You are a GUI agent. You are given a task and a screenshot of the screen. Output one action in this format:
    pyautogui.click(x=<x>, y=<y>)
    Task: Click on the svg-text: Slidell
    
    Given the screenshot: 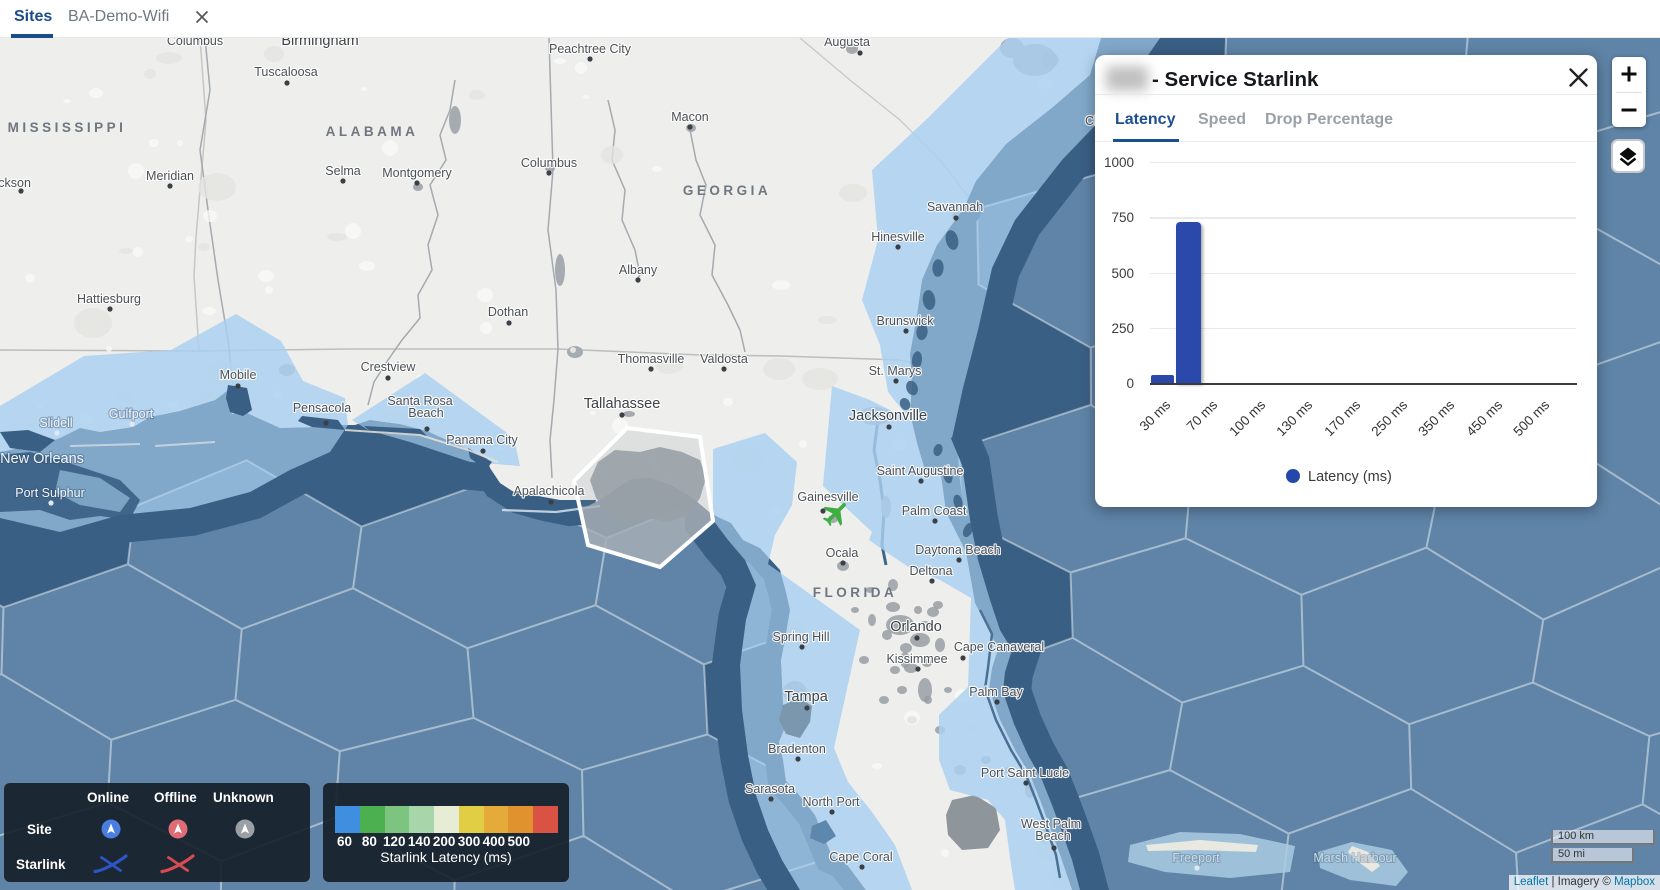 What is the action you would take?
    pyautogui.click(x=55, y=423)
    